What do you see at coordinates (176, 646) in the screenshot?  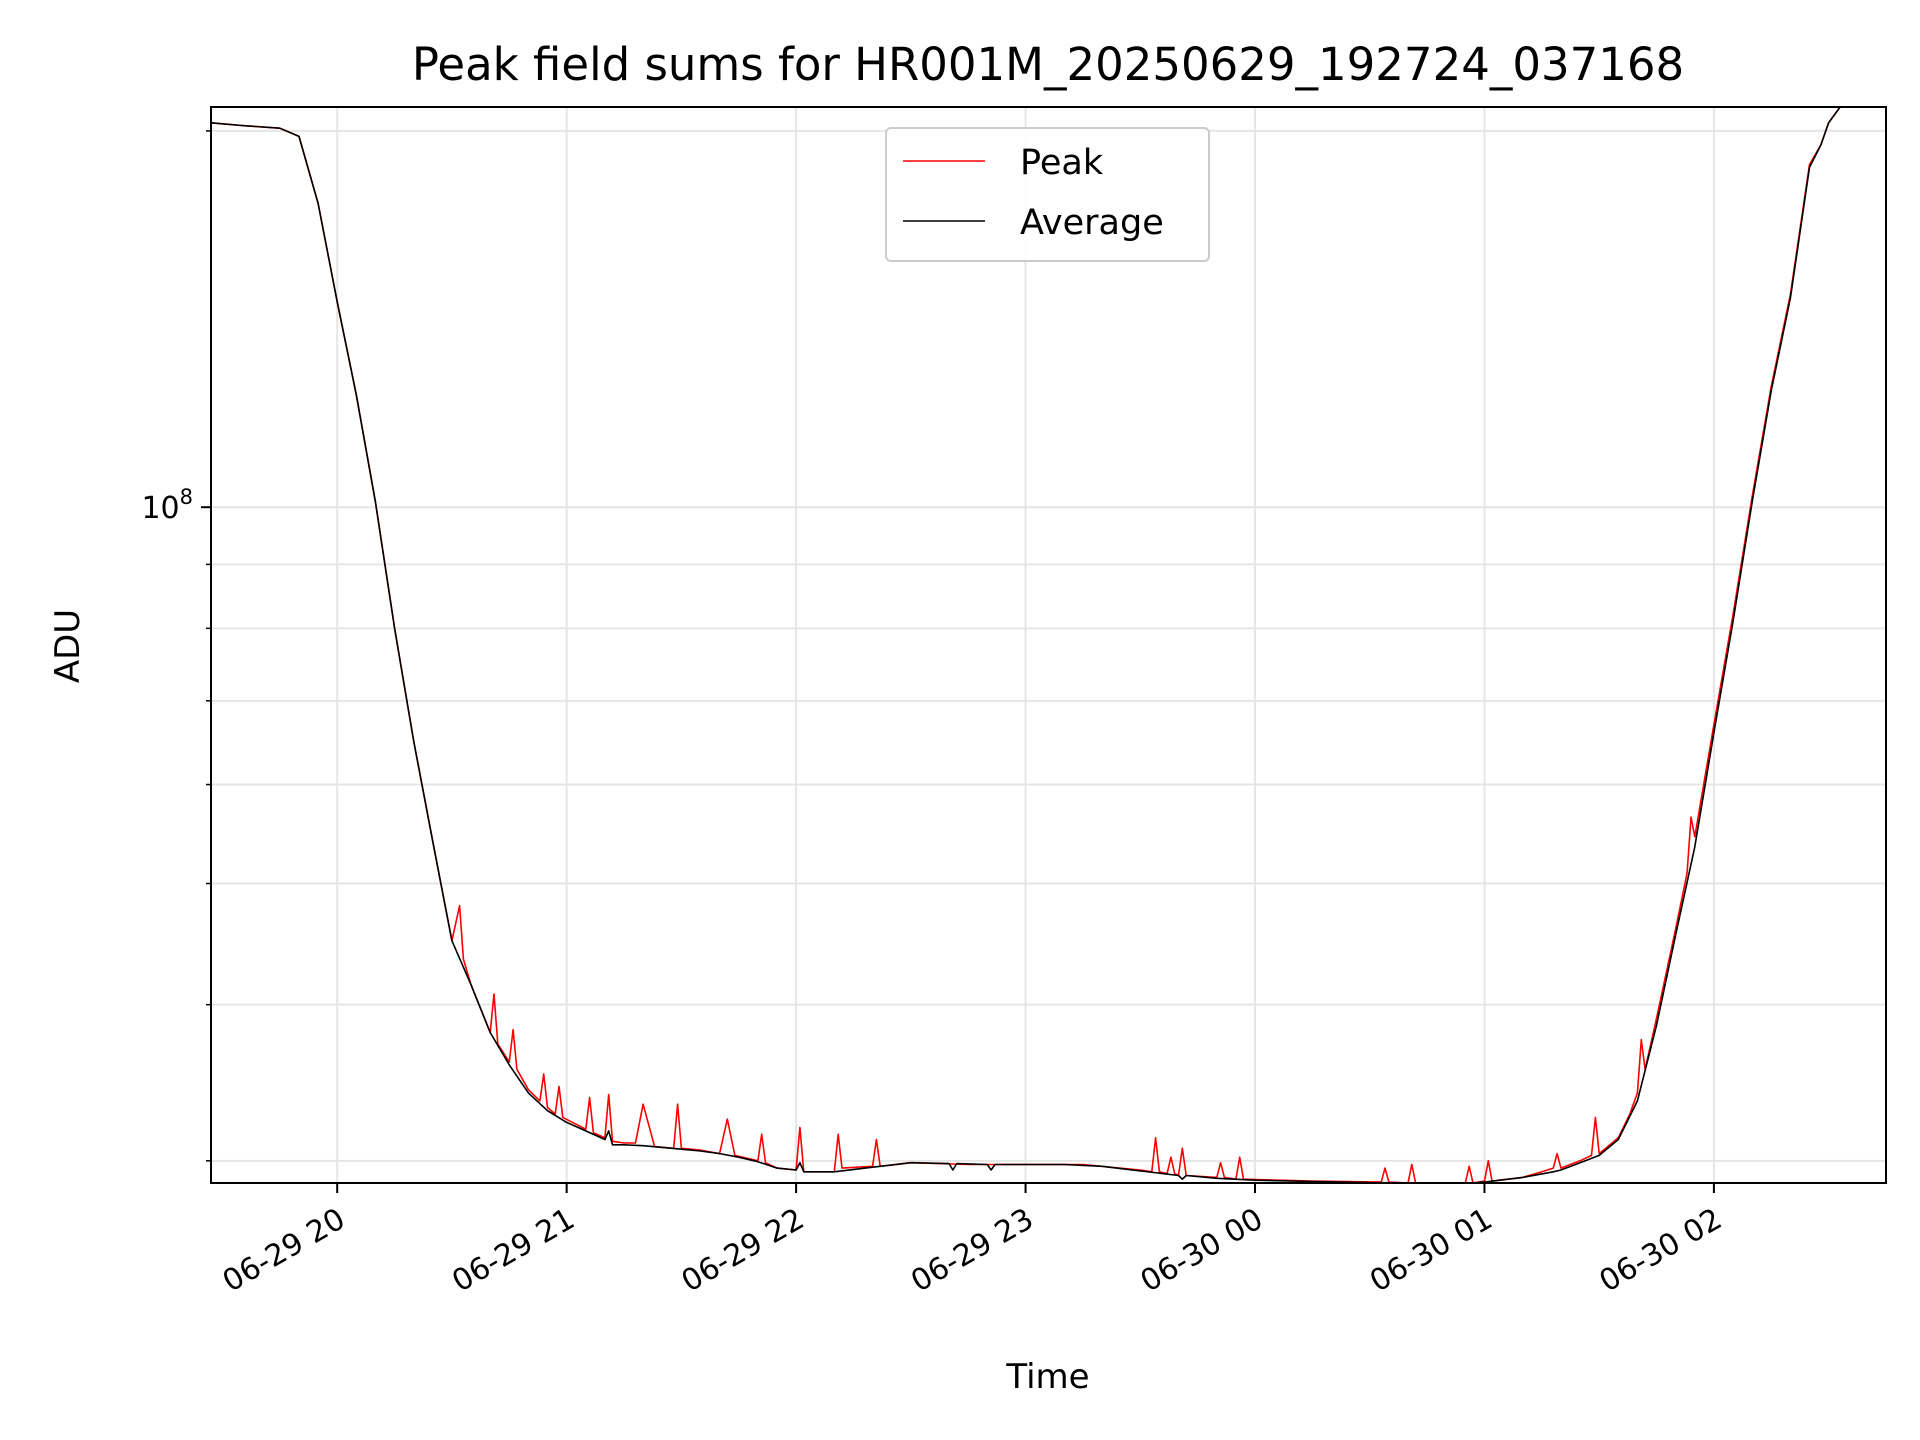 I see `y-axis-ticks: 108` at bounding box center [176, 646].